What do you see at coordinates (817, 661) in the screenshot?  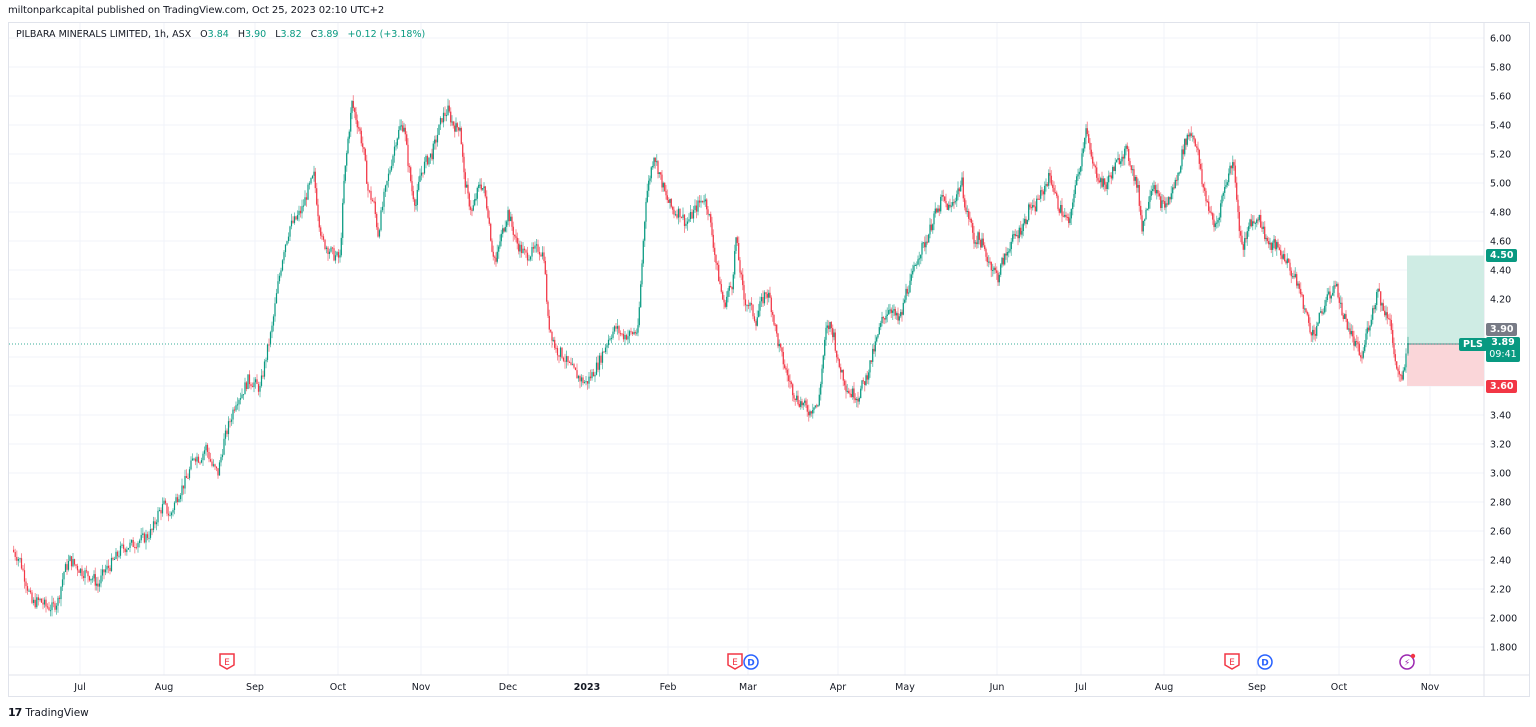 I see `event-markers: E E D E D ⚡` at bounding box center [817, 661].